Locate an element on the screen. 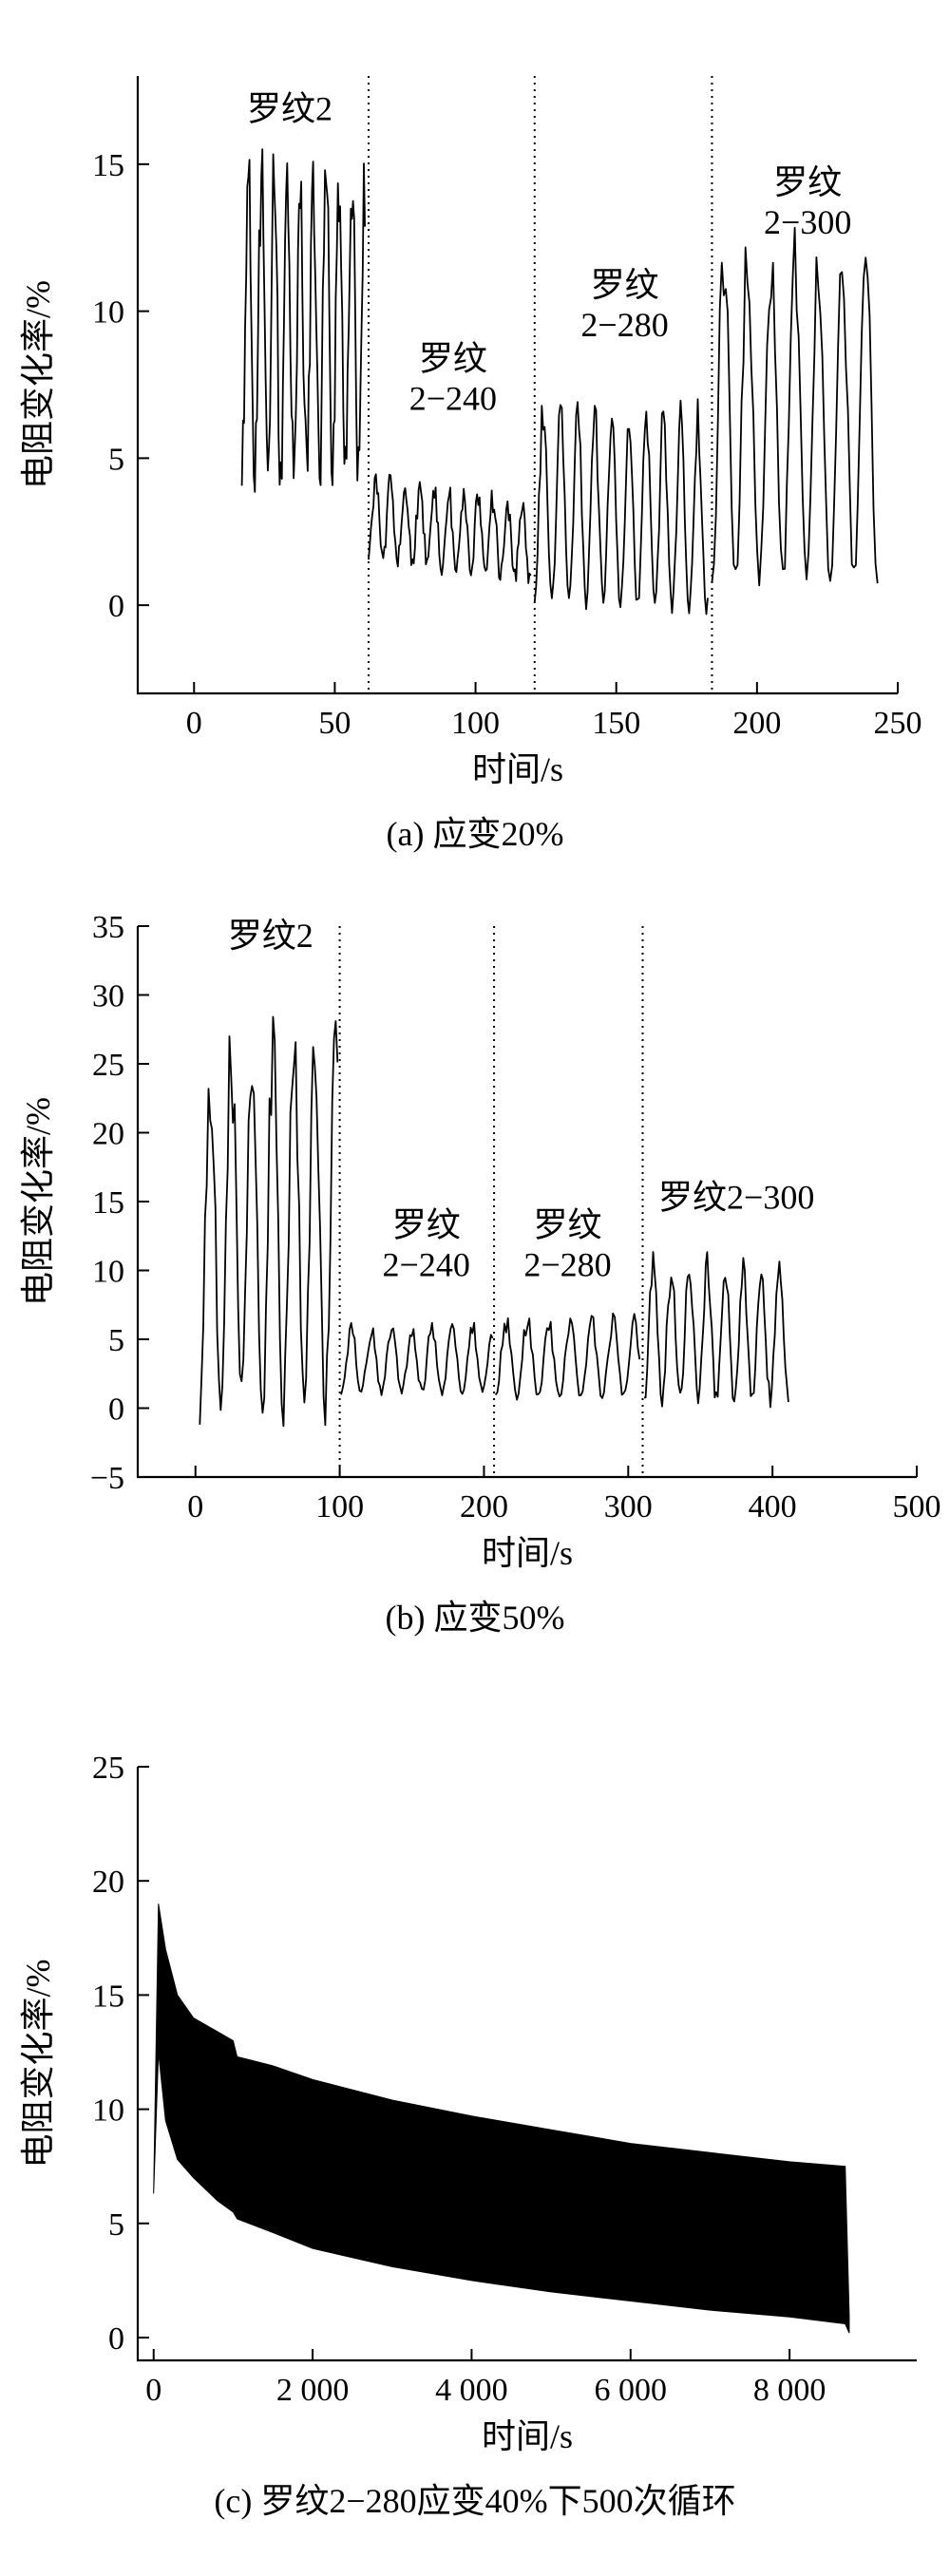  y-tick-label: 30 is located at coordinates (108, 997).